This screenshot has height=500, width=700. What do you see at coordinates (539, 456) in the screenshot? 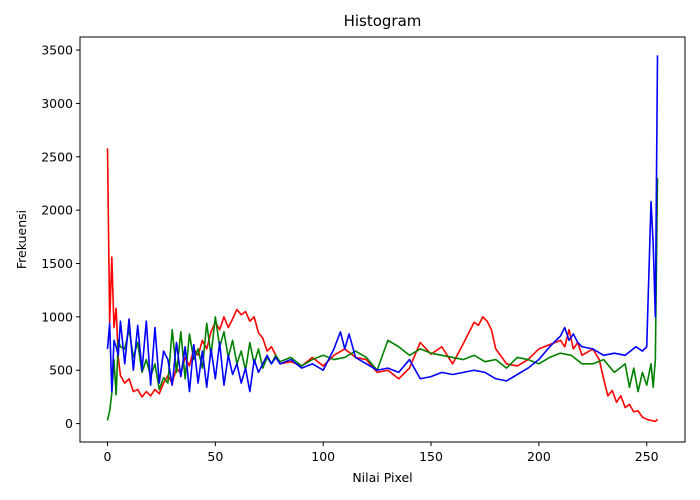
I see `x-tick-label: 200` at bounding box center [539, 456].